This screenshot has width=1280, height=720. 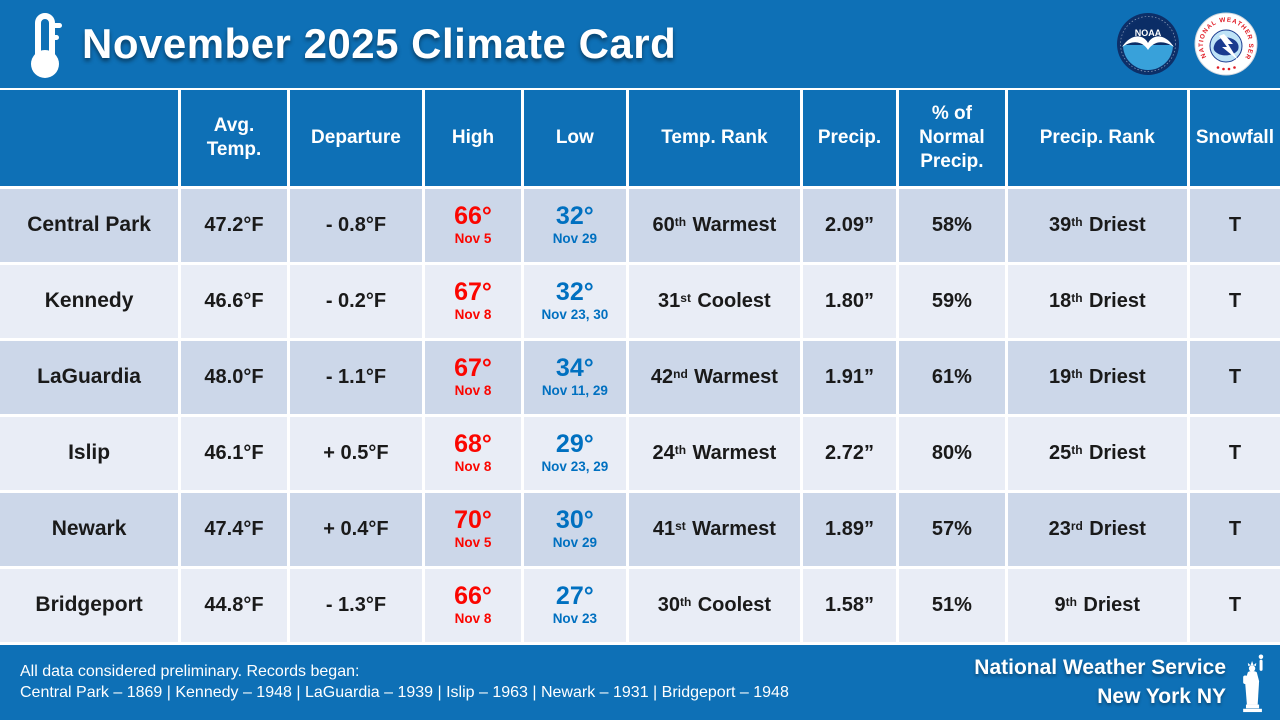 What do you see at coordinates (1097, 225) in the screenshot?
I see `precip-rank-cell: 39th Driest` at bounding box center [1097, 225].